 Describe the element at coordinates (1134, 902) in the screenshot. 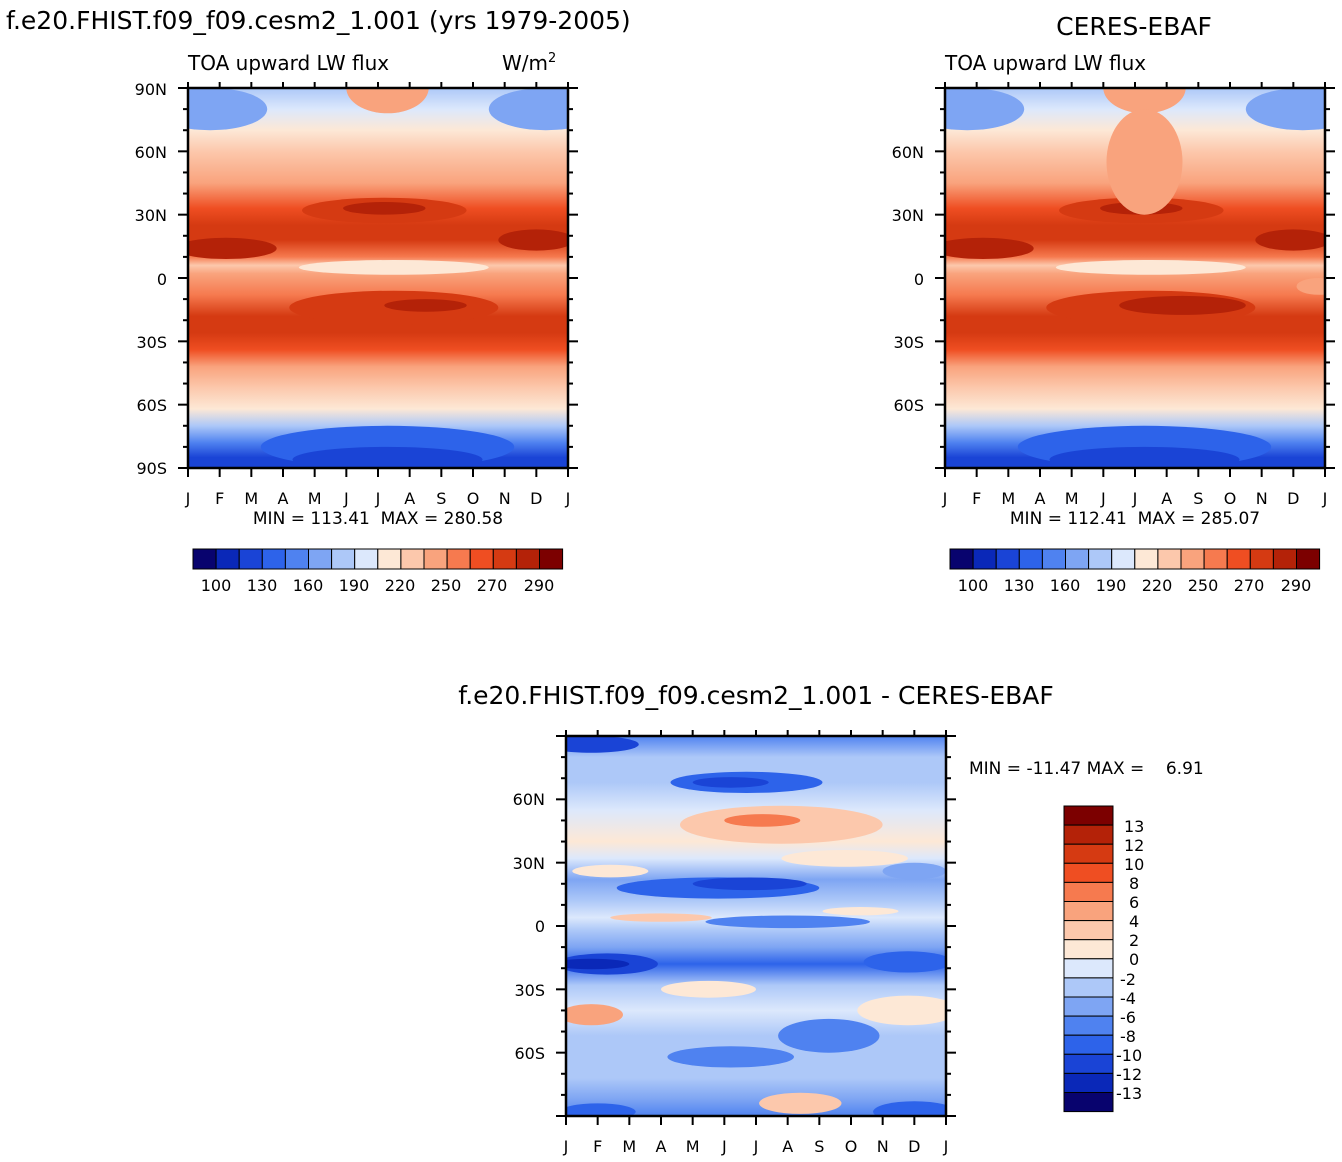

I see `diff-cb-label-6: 6` at that location.